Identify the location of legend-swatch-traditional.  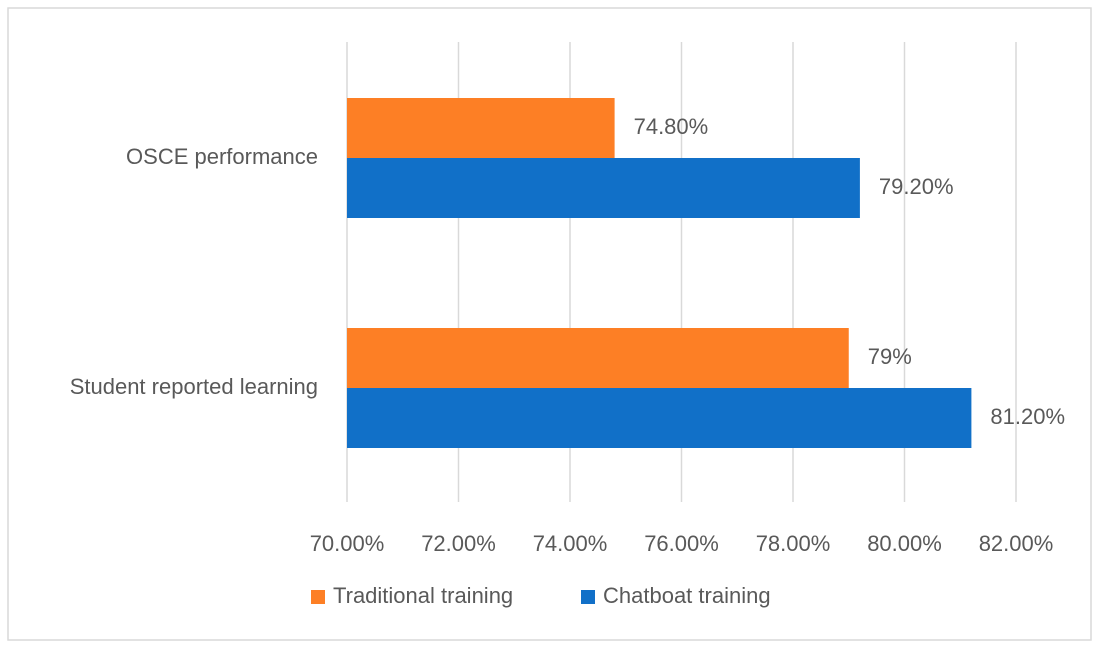
(318, 597).